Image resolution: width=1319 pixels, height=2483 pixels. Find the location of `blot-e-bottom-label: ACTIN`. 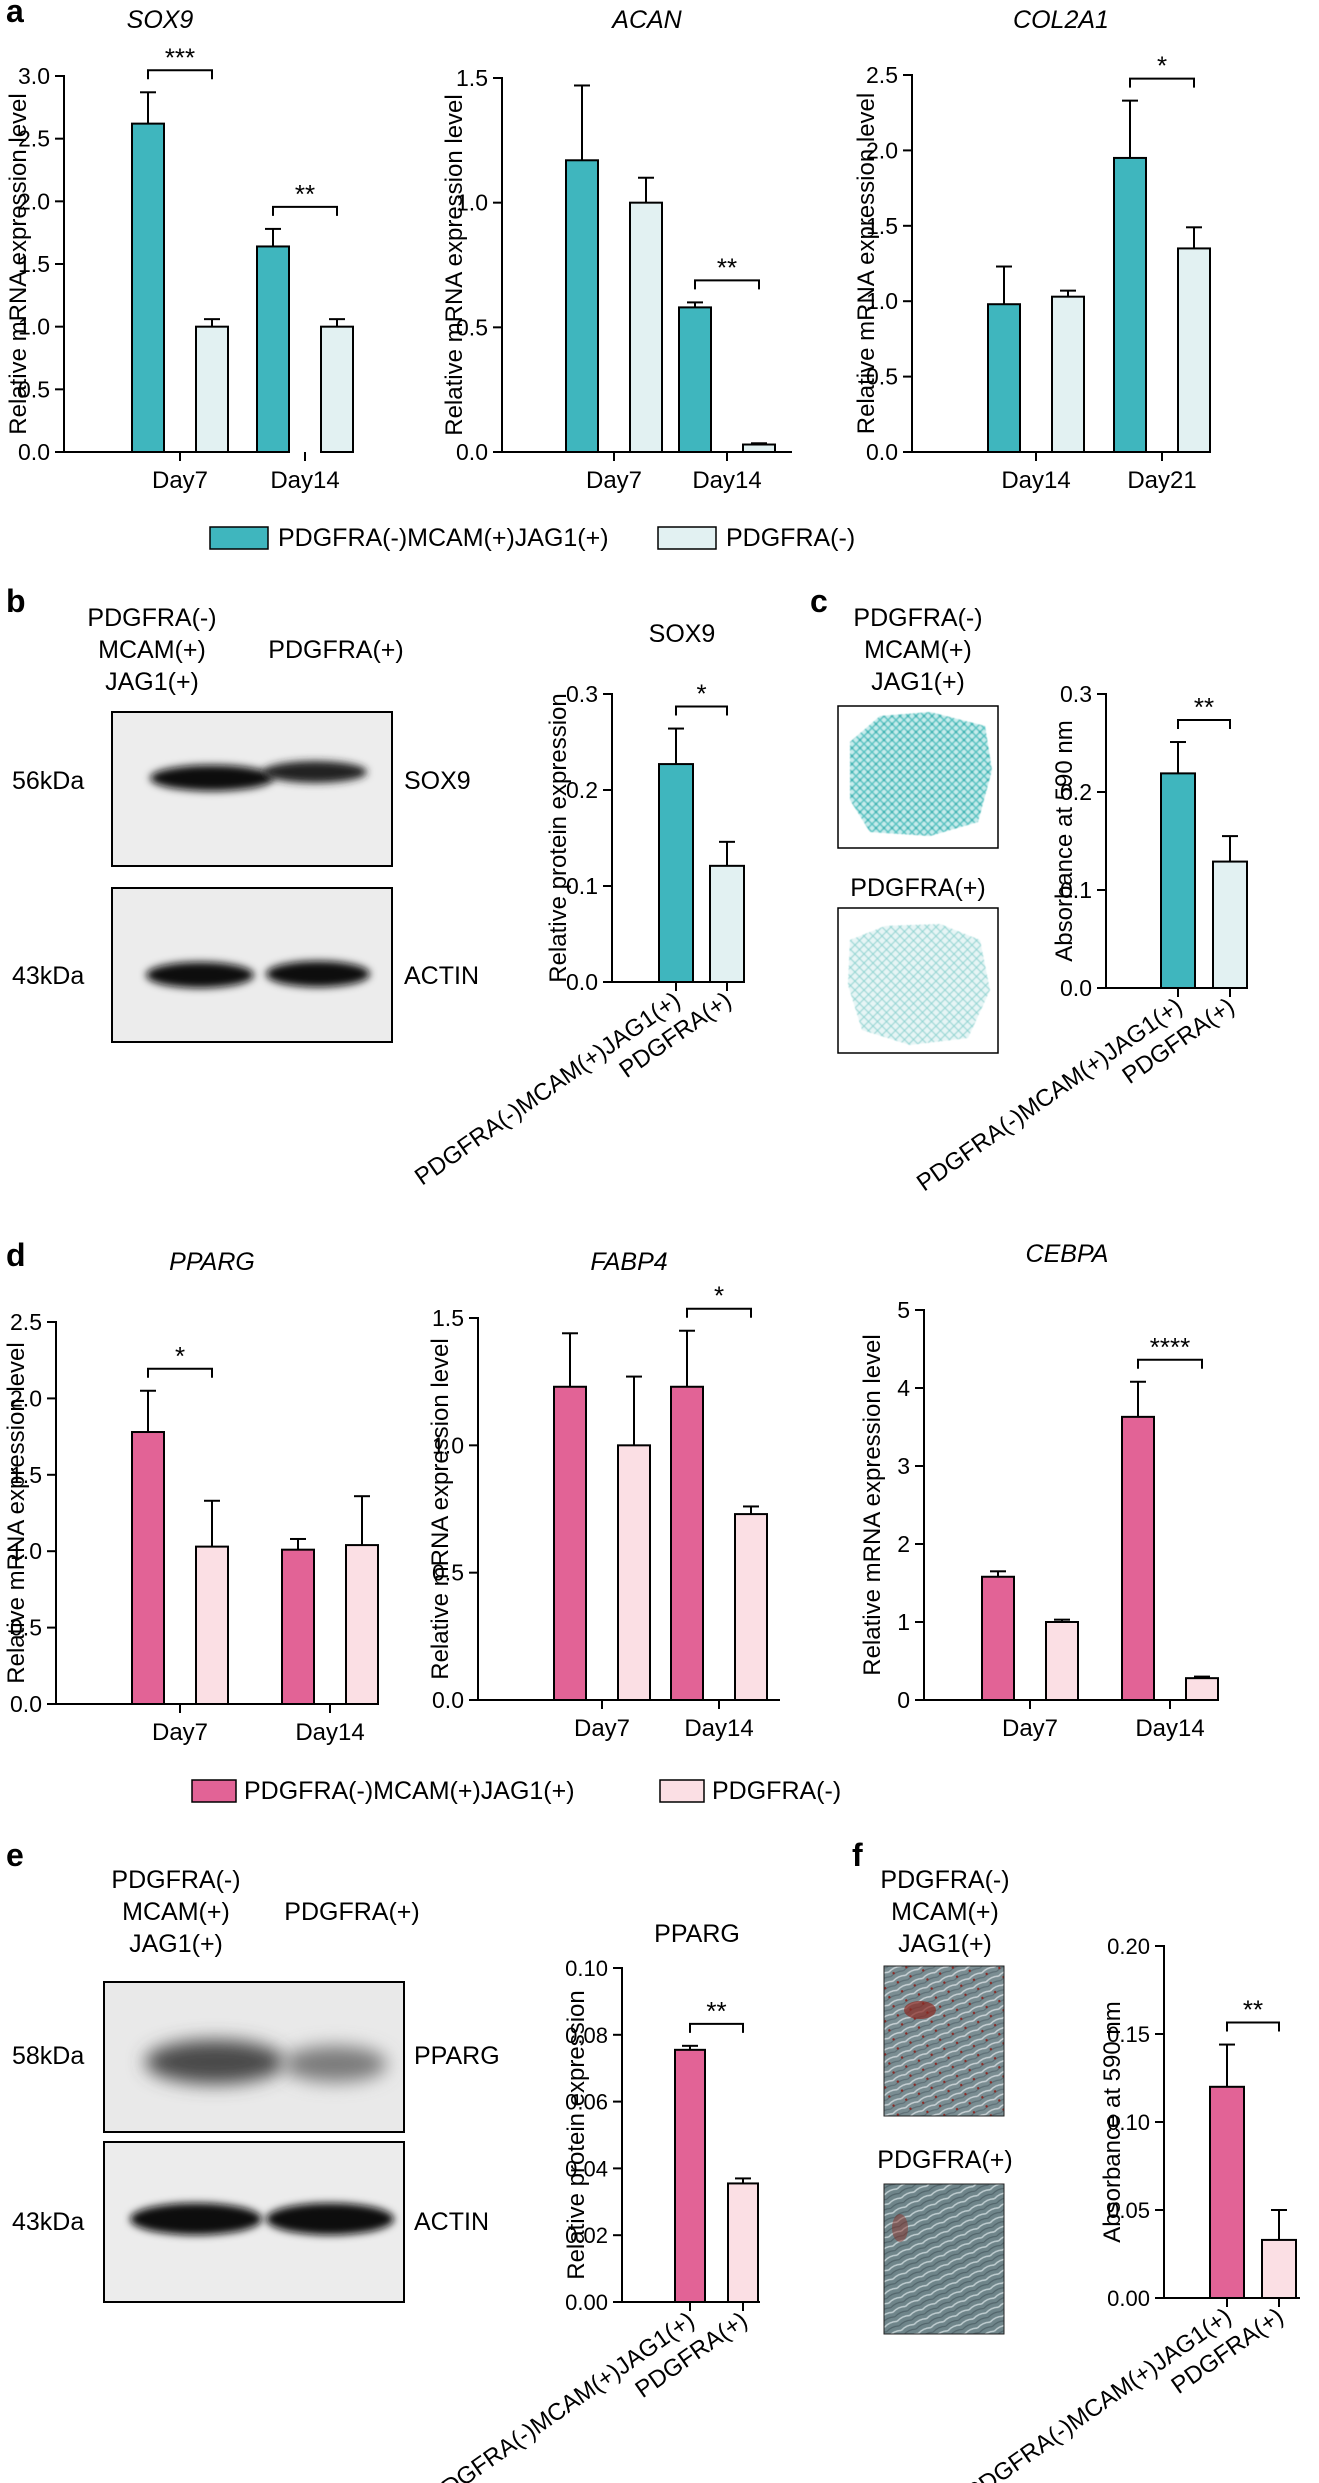

blot-e-bottom-label: ACTIN is located at coordinates (451, 2222).